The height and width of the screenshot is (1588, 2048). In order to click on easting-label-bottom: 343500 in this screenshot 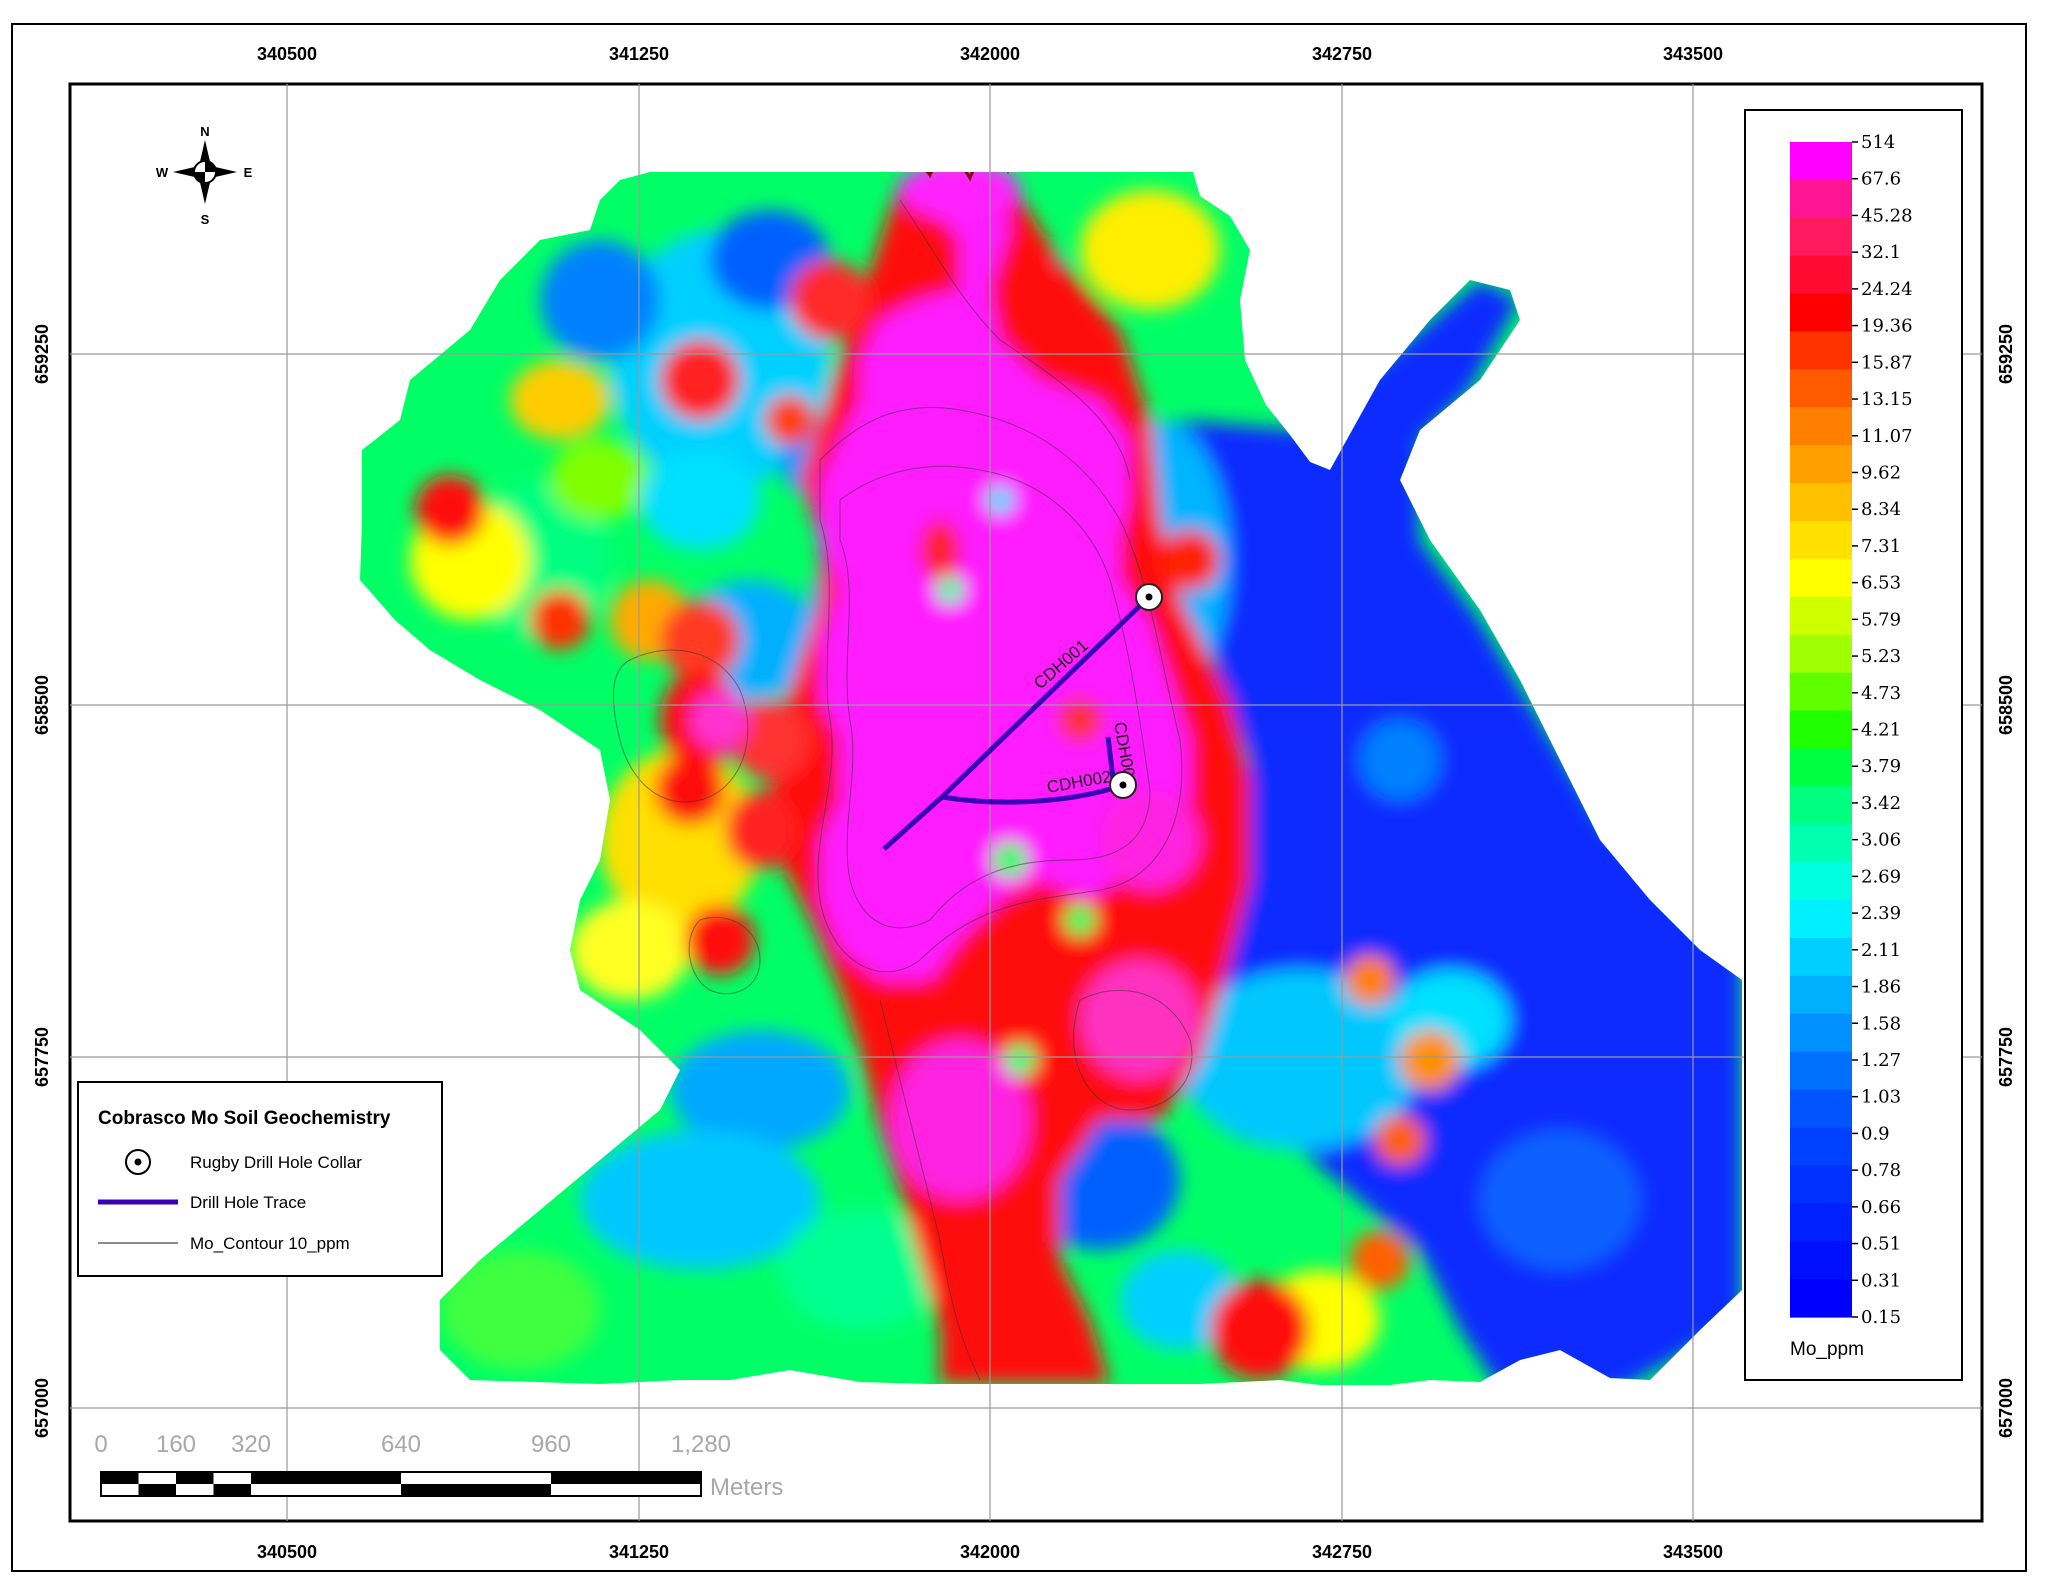, I will do `click(1693, 1552)`.